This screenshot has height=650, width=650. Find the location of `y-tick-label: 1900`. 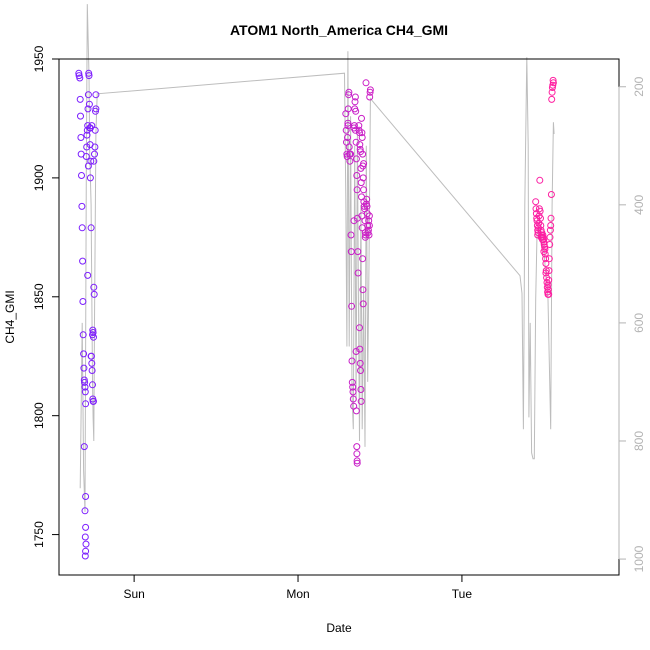

y-tick-label: 1900 is located at coordinates (39, 177).